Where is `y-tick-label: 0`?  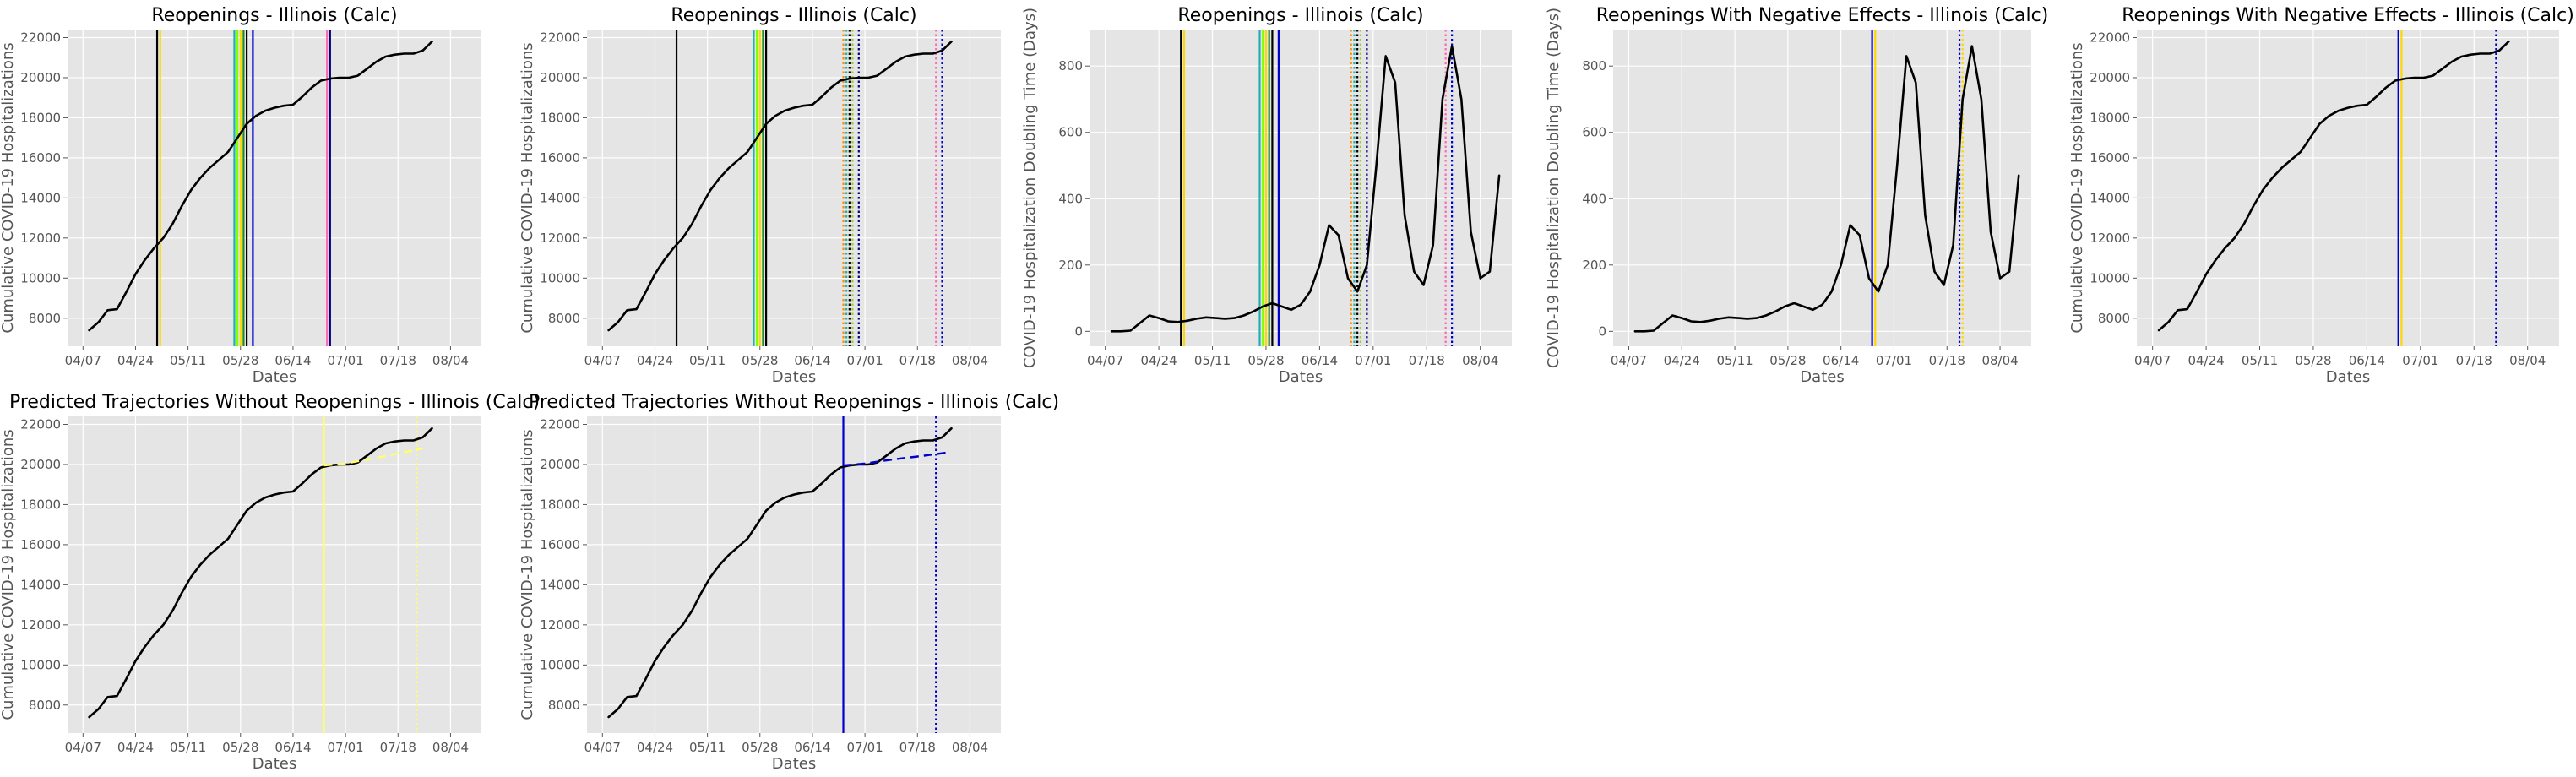
y-tick-label: 0 is located at coordinates (1078, 331).